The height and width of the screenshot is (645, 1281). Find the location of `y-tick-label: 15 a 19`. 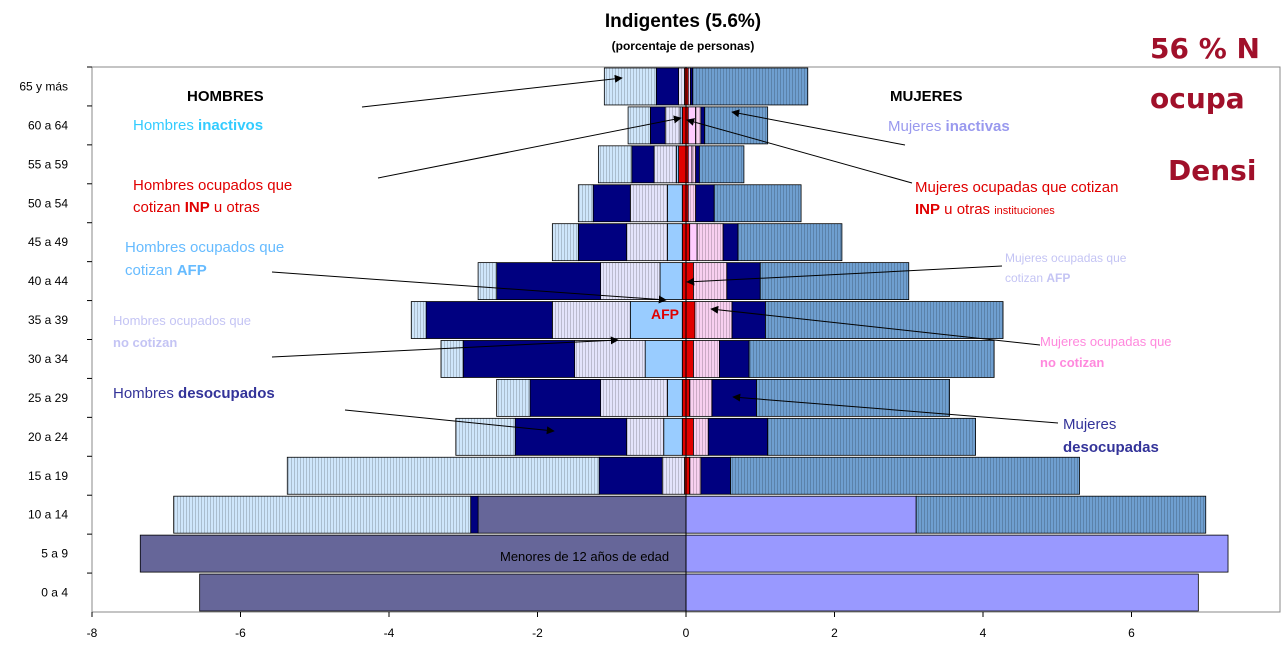

y-tick-label: 15 a 19 is located at coordinates (48, 476).